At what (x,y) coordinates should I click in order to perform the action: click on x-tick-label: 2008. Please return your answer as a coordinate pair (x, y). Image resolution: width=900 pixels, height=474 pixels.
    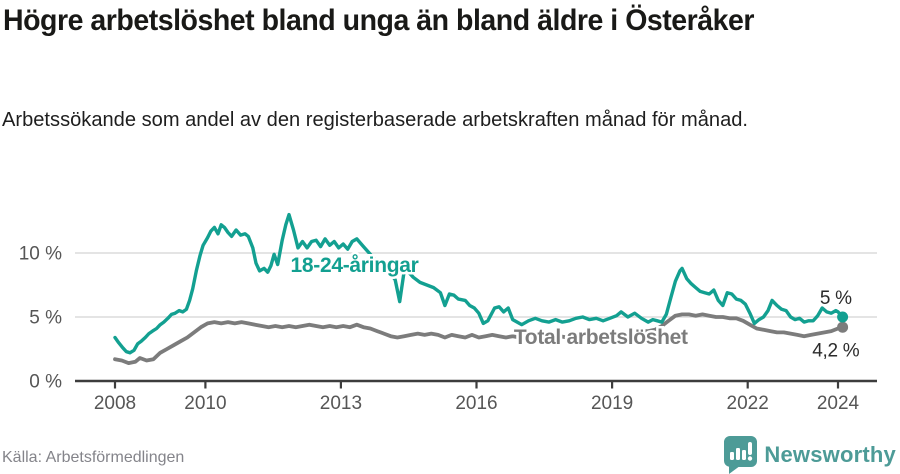
    Looking at the image, I should click on (115, 403).